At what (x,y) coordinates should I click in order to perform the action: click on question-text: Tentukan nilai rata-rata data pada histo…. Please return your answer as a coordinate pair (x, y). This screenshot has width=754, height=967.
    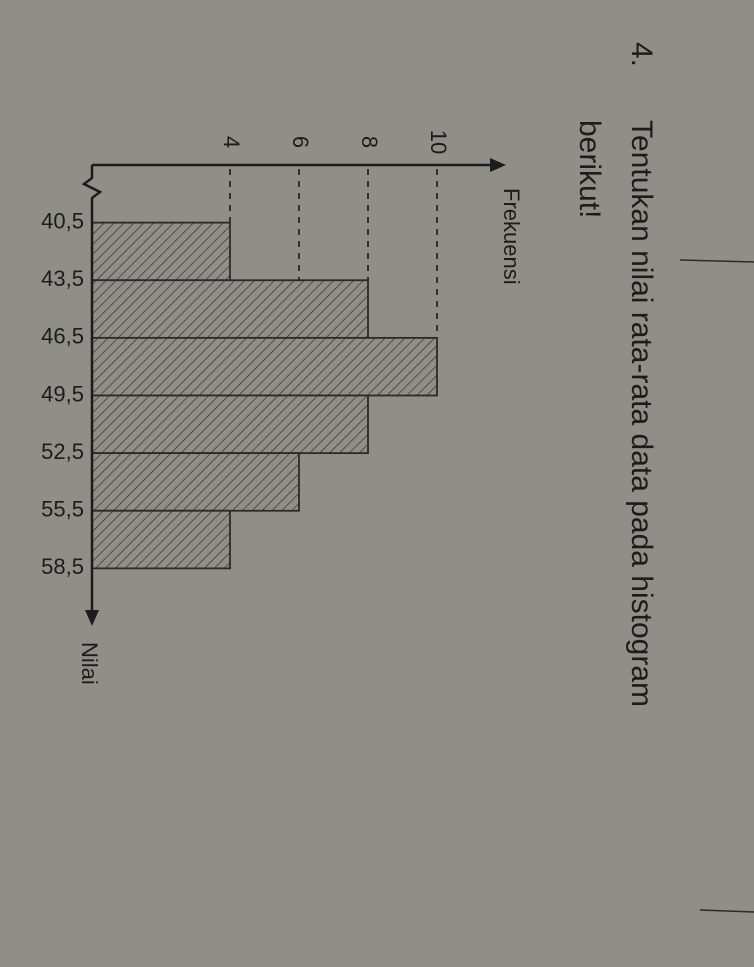
    Looking at the image, I should click on (641, 413).